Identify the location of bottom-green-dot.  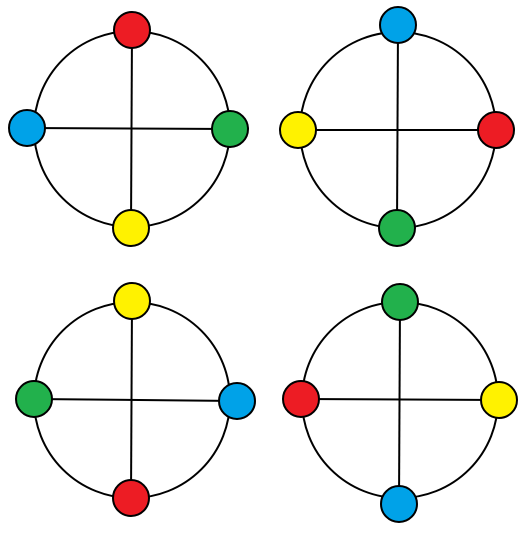
(397, 228).